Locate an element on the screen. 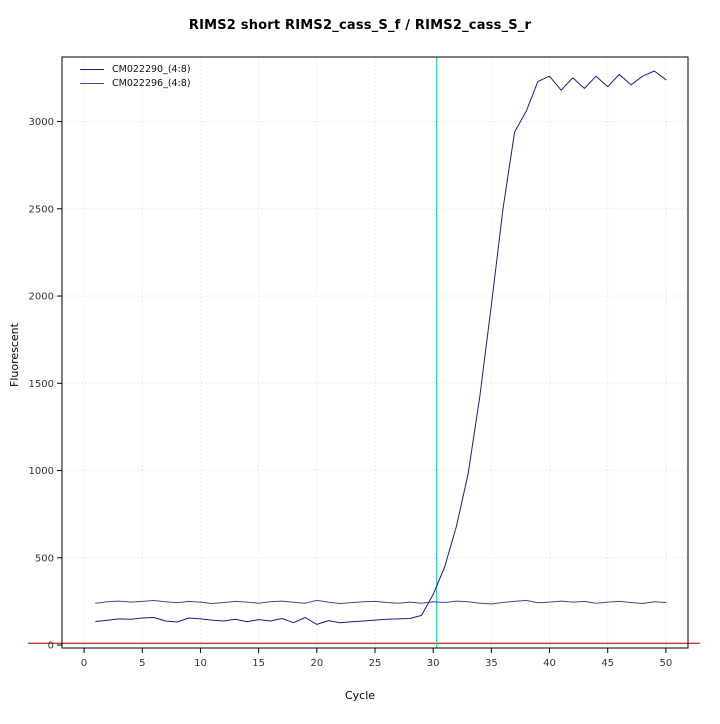  x-tick-label: 35 is located at coordinates (491, 663).